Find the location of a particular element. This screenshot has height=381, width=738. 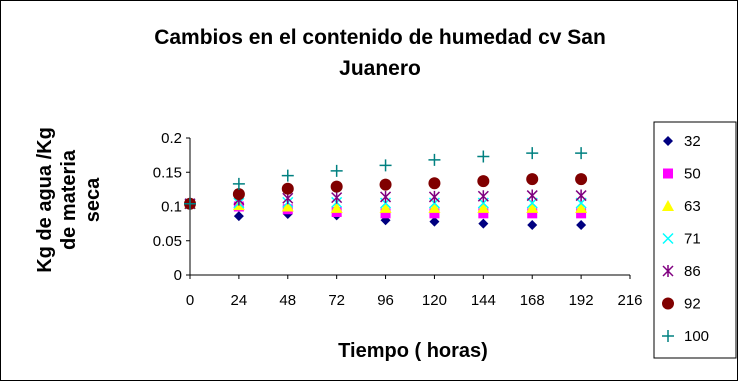

legend-label-100: 100 is located at coordinates (696, 336).